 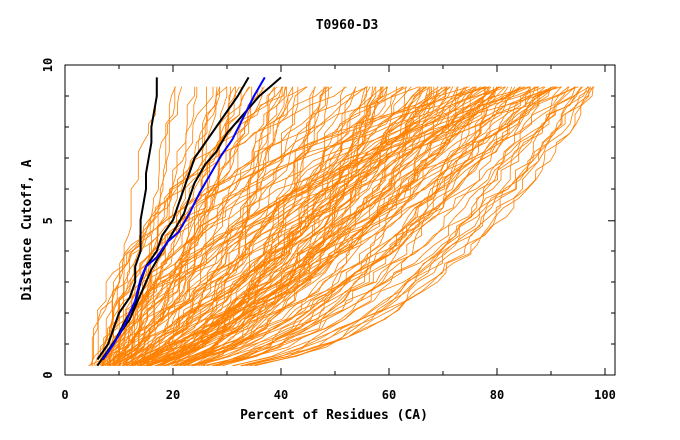 I want to click on x-tick-label: 40, so click(x=281, y=395).